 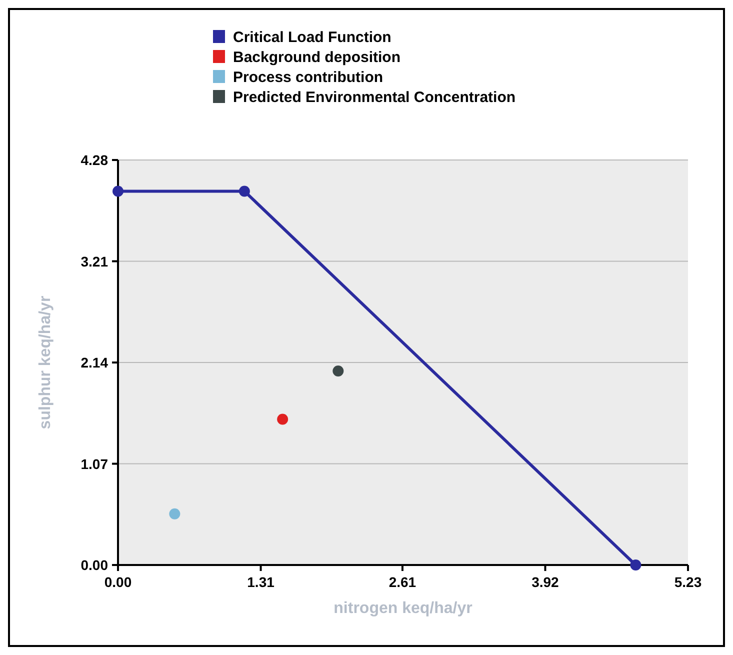 I want to click on x-tick-label: 2.61, so click(x=402, y=582).